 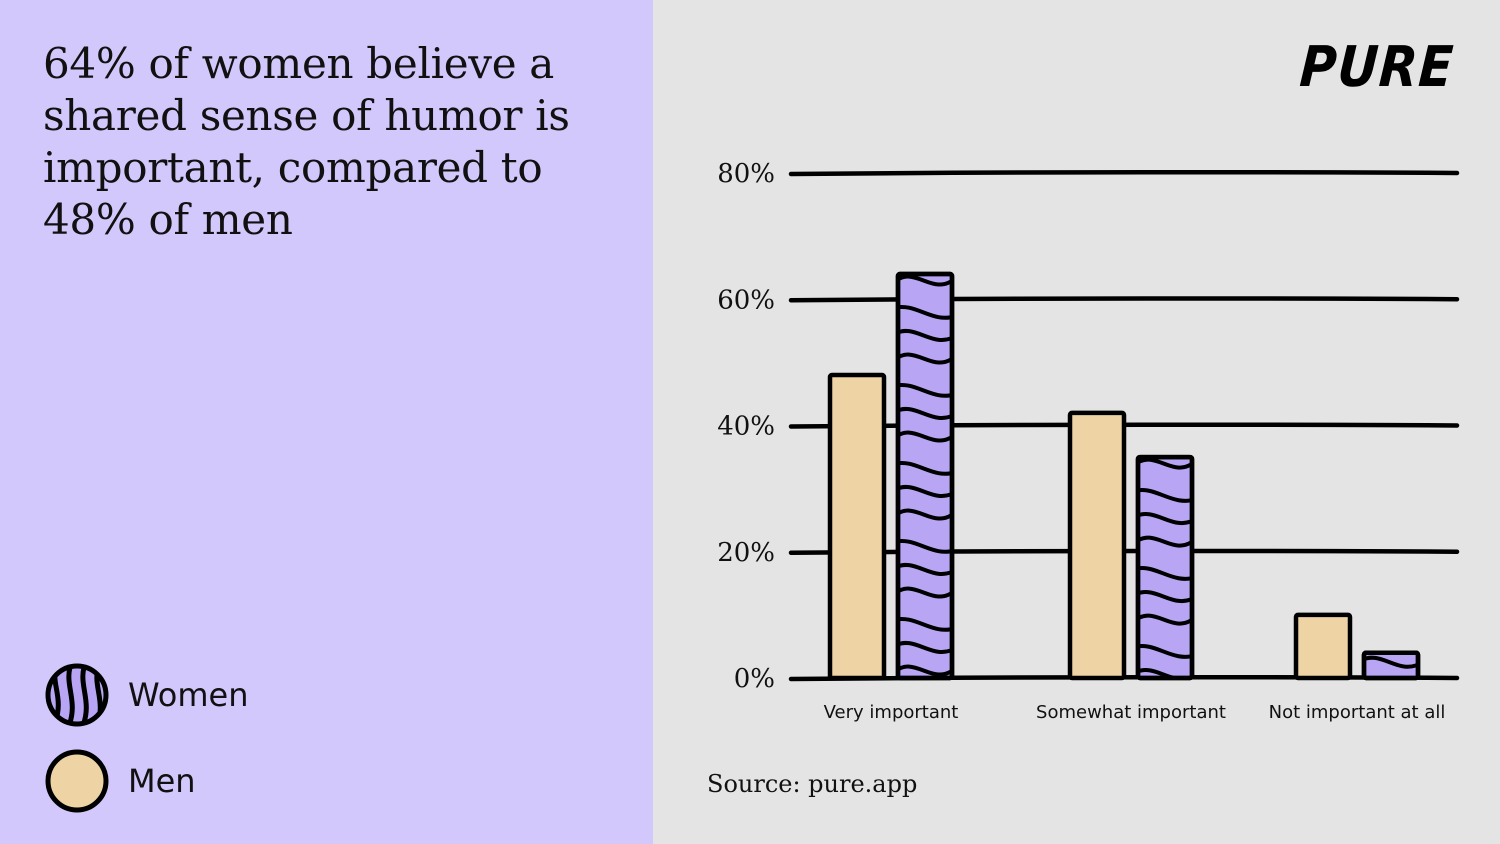 What do you see at coordinates (746, 553) in the screenshot?
I see `y-tick-label: 20%` at bounding box center [746, 553].